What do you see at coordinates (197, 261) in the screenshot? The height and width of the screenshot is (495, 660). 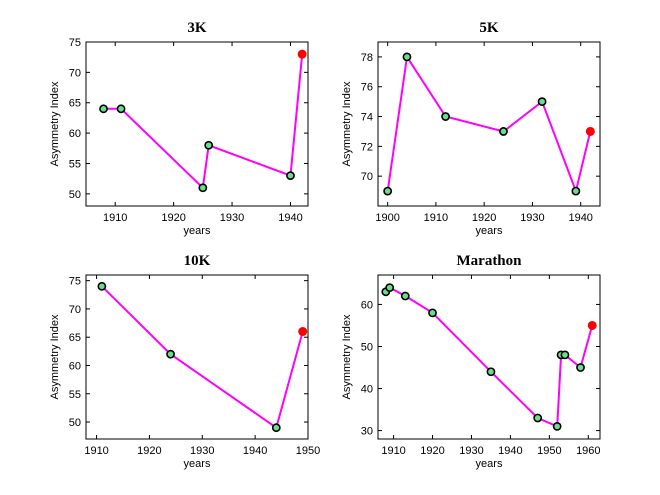 I see `chart-title: 10K` at bounding box center [197, 261].